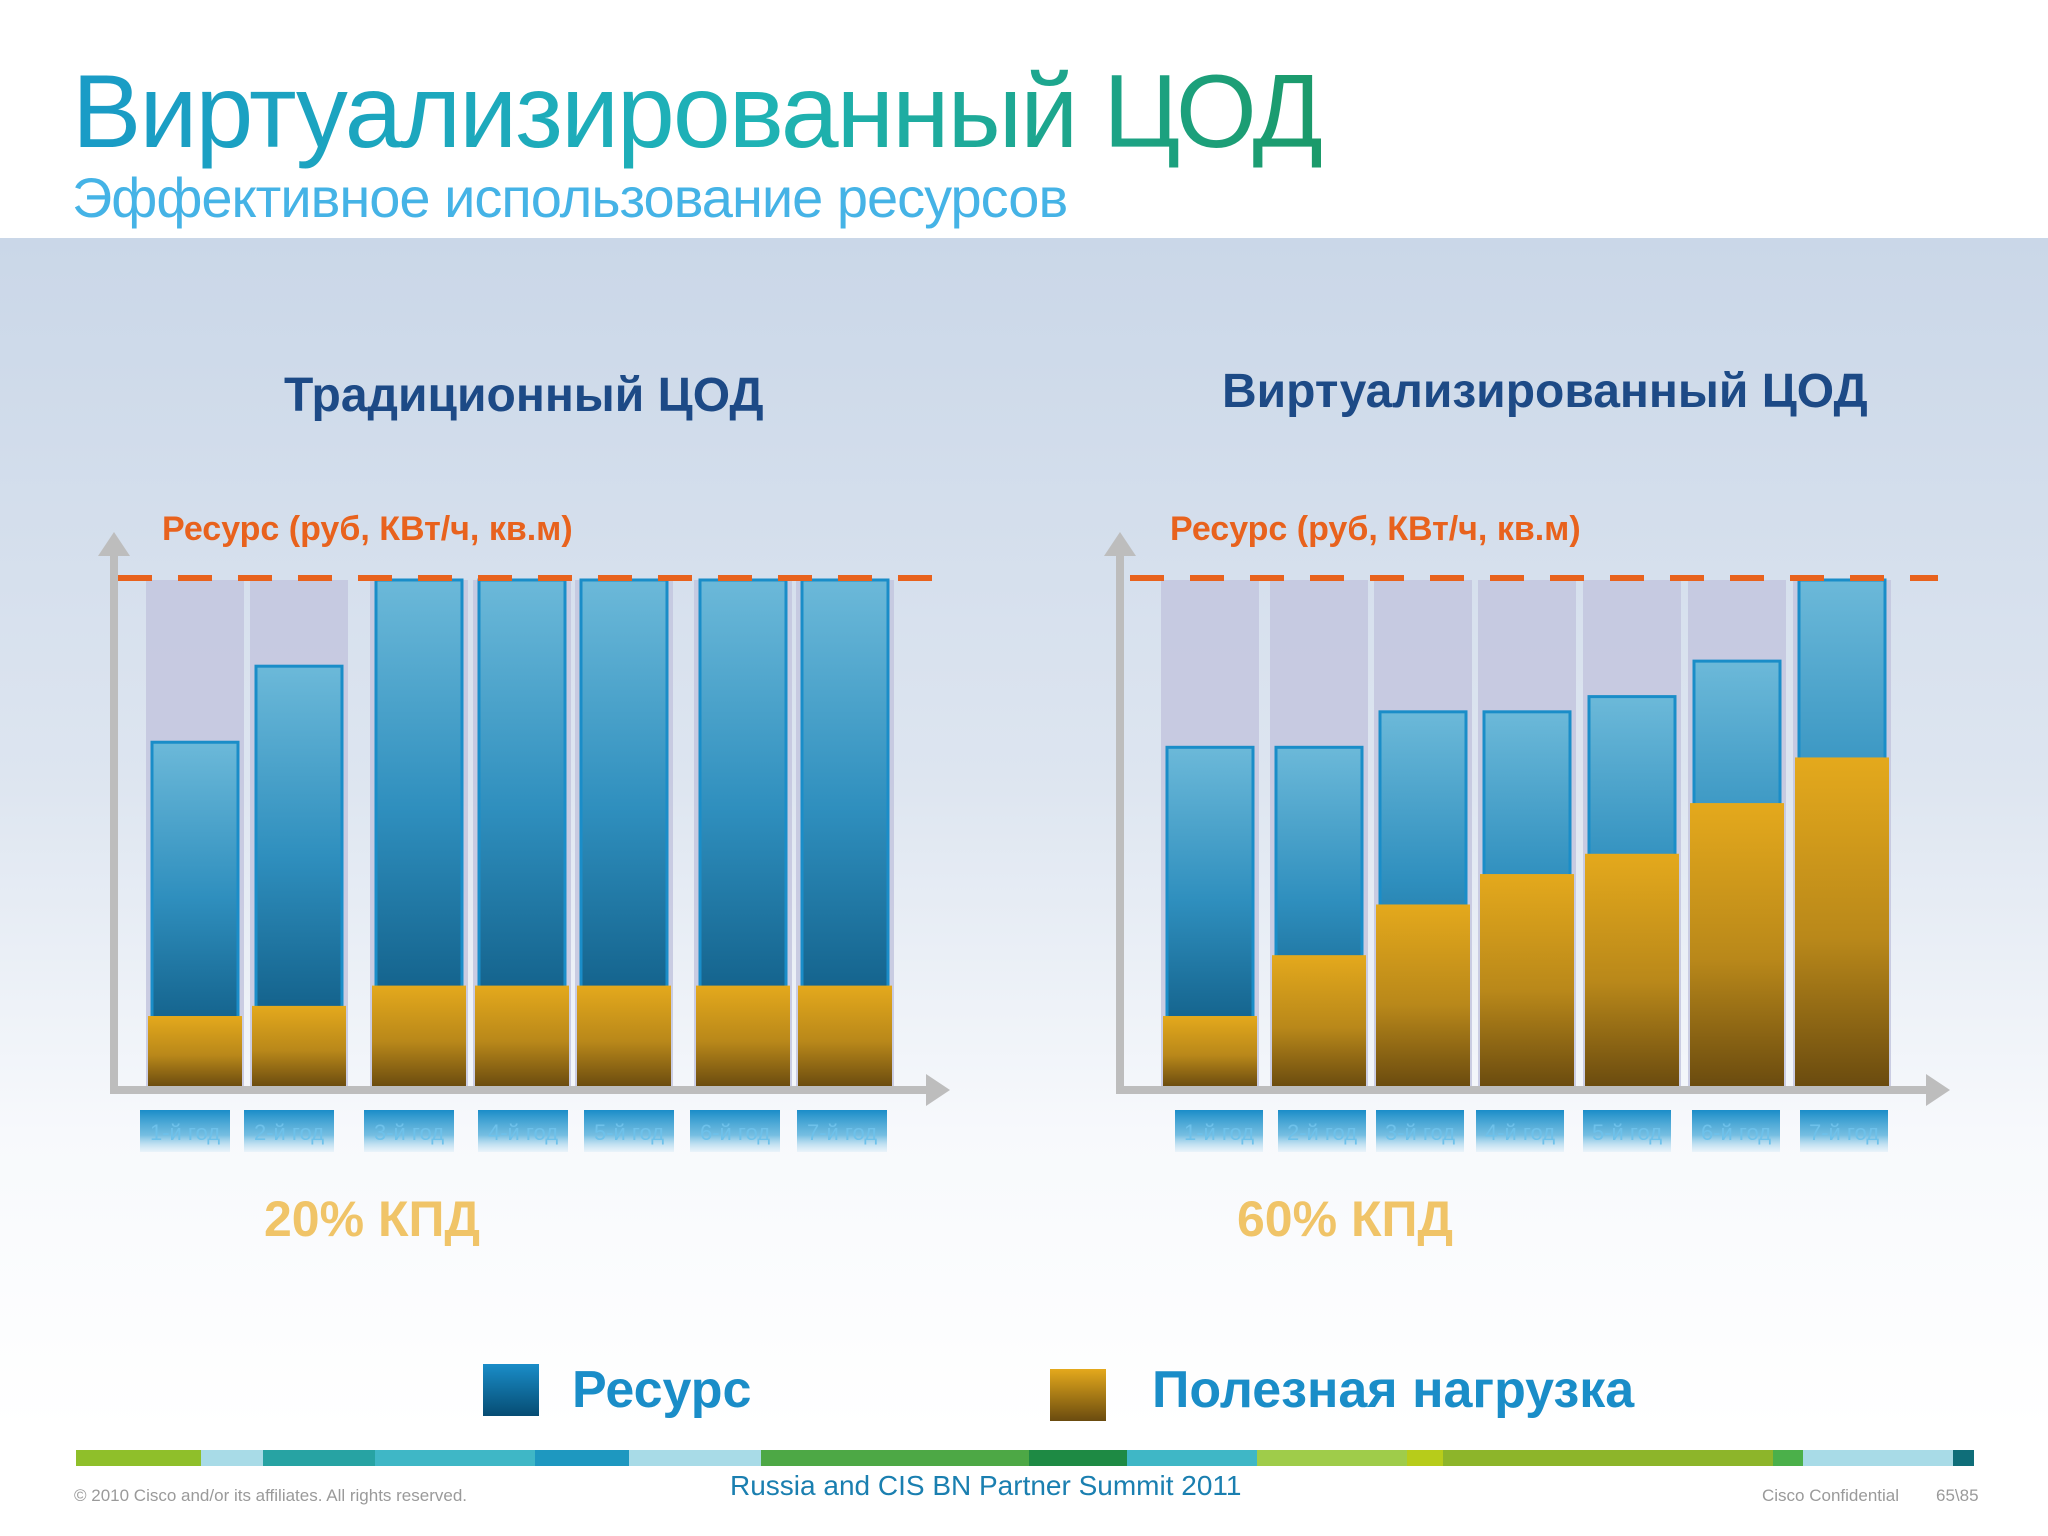 This screenshot has width=2048, height=1536. Describe the element at coordinates (1025, 1458) in the screenshot. I see `footer-color-band` at that location.